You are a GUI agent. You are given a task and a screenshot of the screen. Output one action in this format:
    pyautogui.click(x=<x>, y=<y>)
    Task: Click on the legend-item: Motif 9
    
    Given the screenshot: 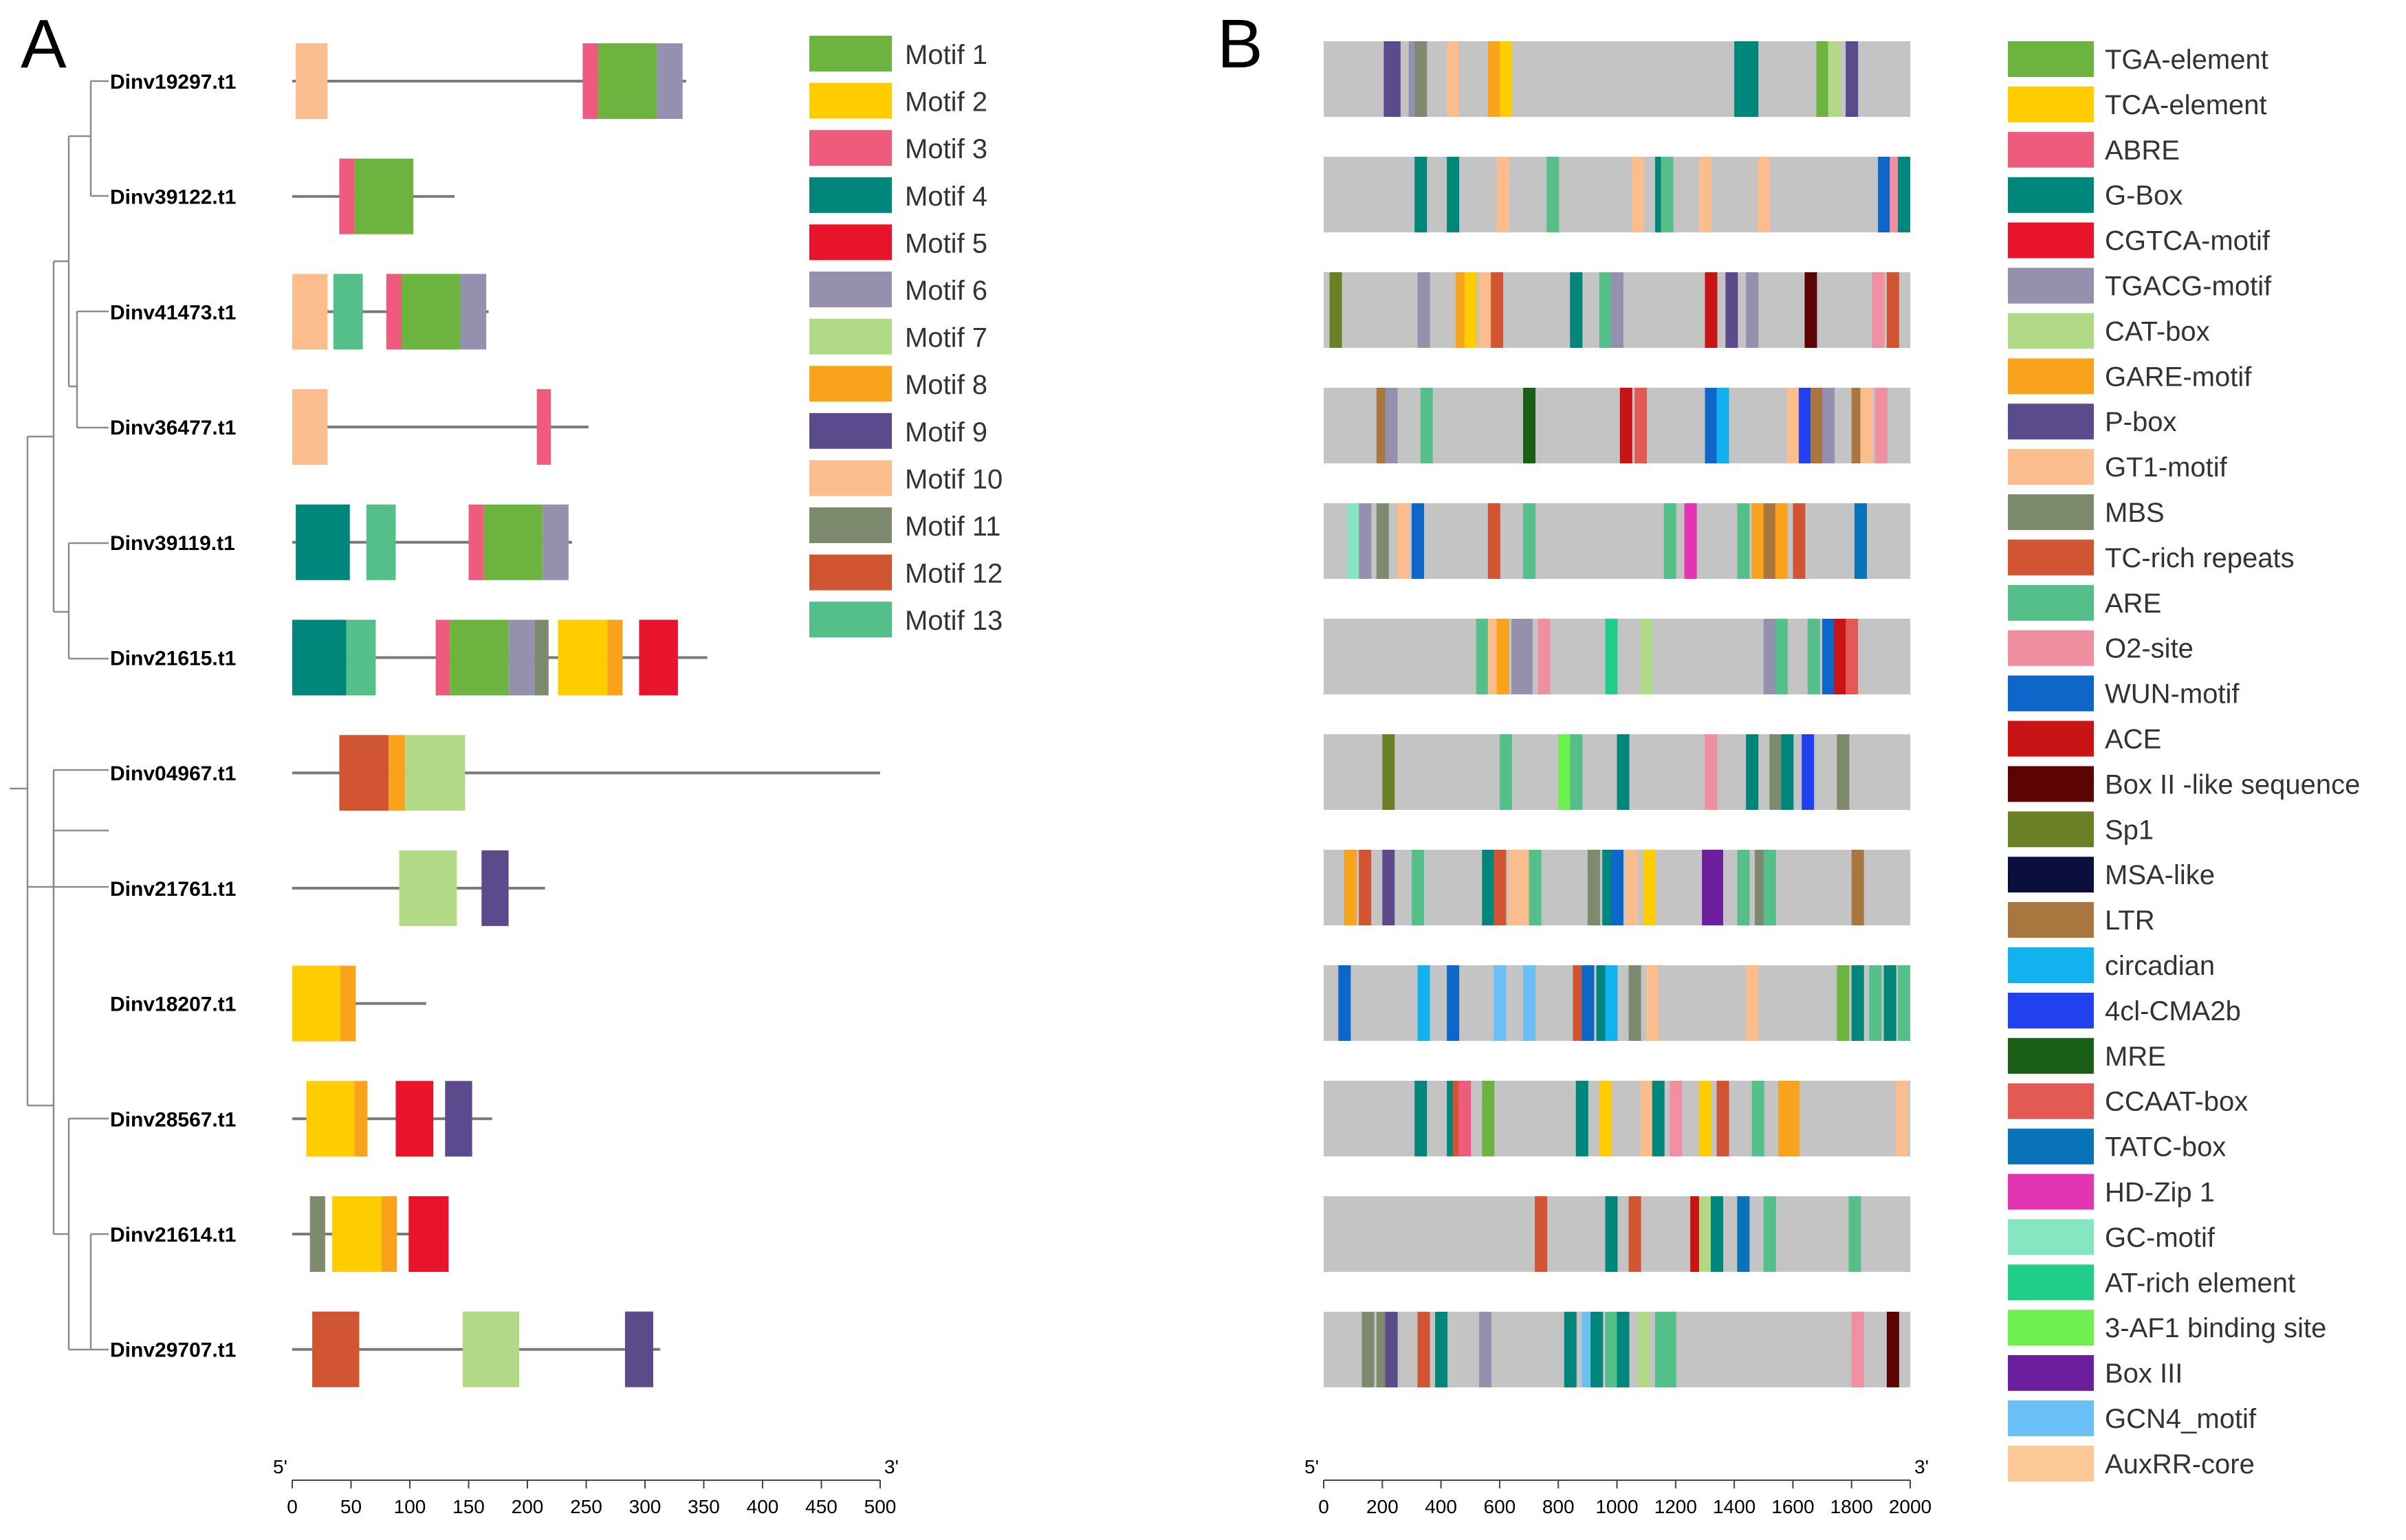 What is the action you would take?
    pyautogui.click(x=898, y=431)
    